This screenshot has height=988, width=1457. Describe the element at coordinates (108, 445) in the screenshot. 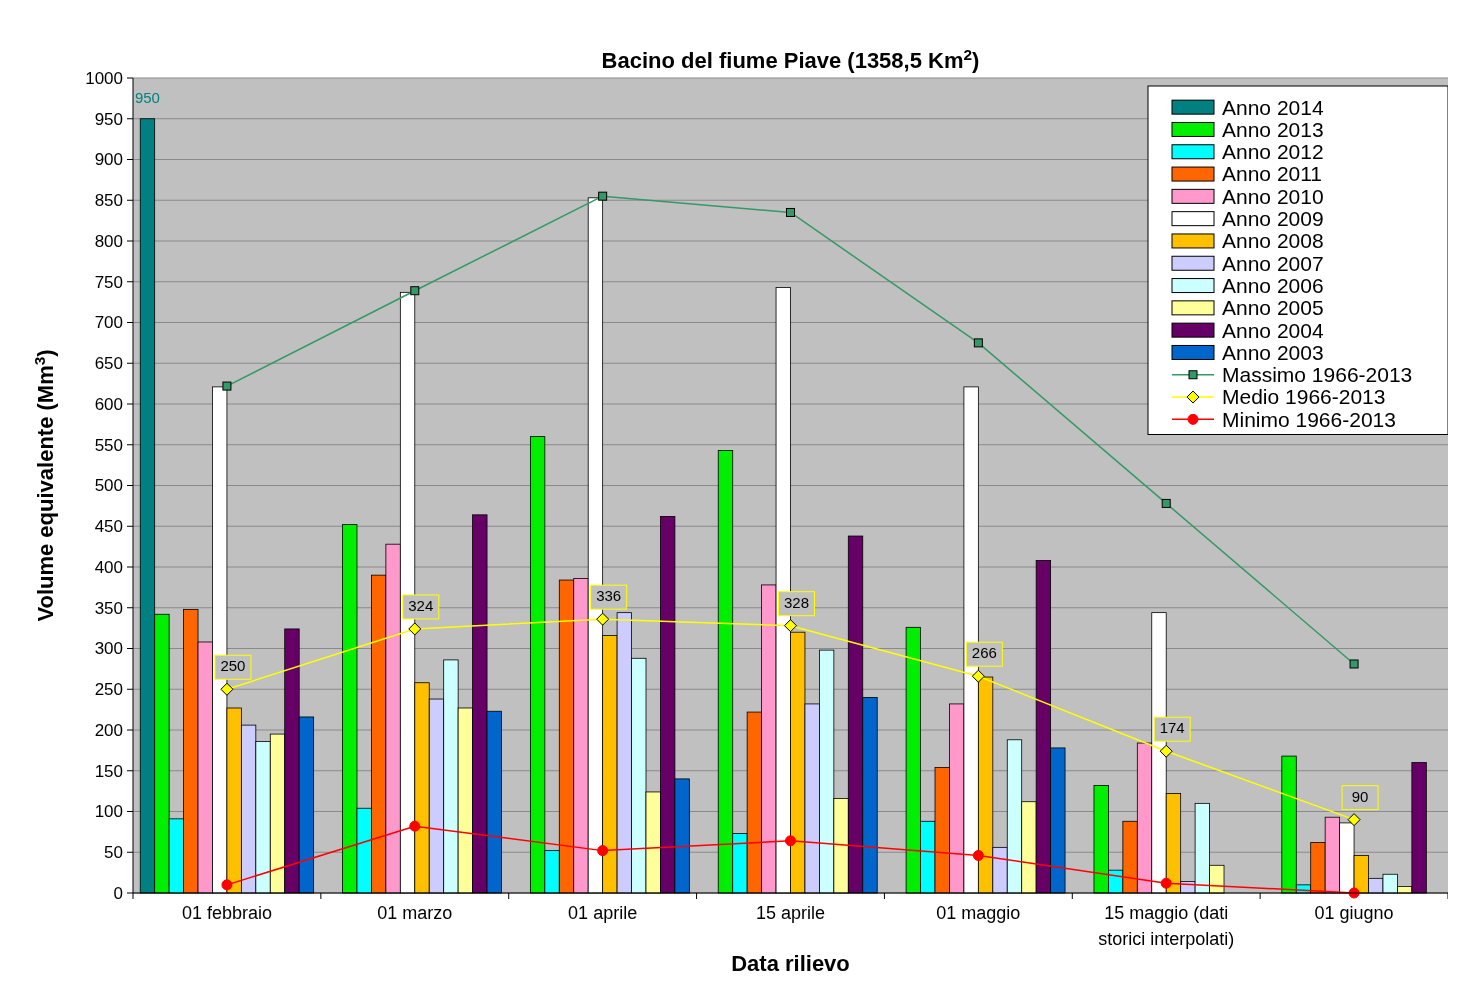

I see `y-tick-label: 550` at that location.